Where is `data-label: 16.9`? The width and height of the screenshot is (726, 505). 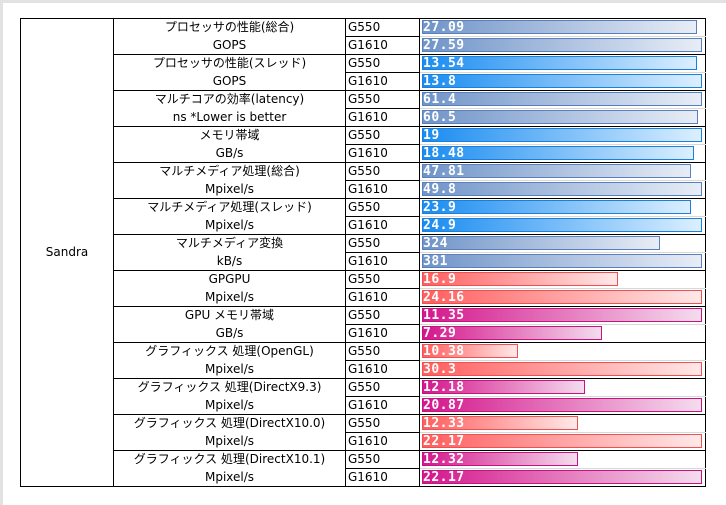 data-label: 16.9 is located at coordinates (440, 279).